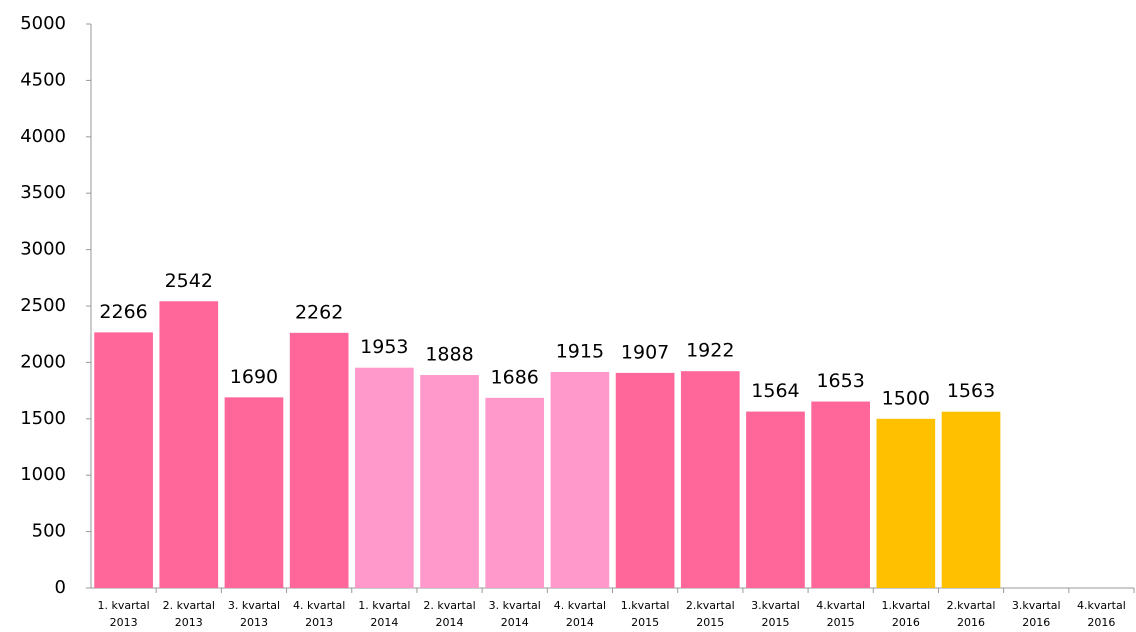 The height and width of the screenshot is (632, 1136). What do you see at coordinates (645, 352) in the screenshot?
I see `data-label: 1907` at bounding box center [645, 352].